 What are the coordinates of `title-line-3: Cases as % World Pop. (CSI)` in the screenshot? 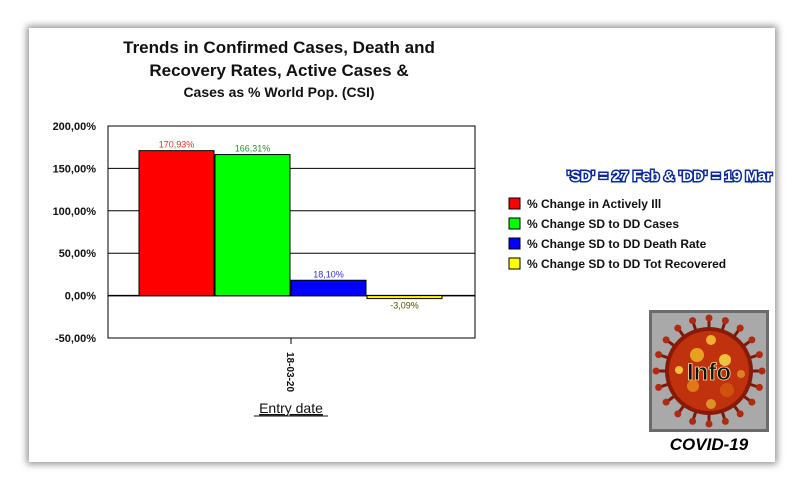 It's located at (279, 92).